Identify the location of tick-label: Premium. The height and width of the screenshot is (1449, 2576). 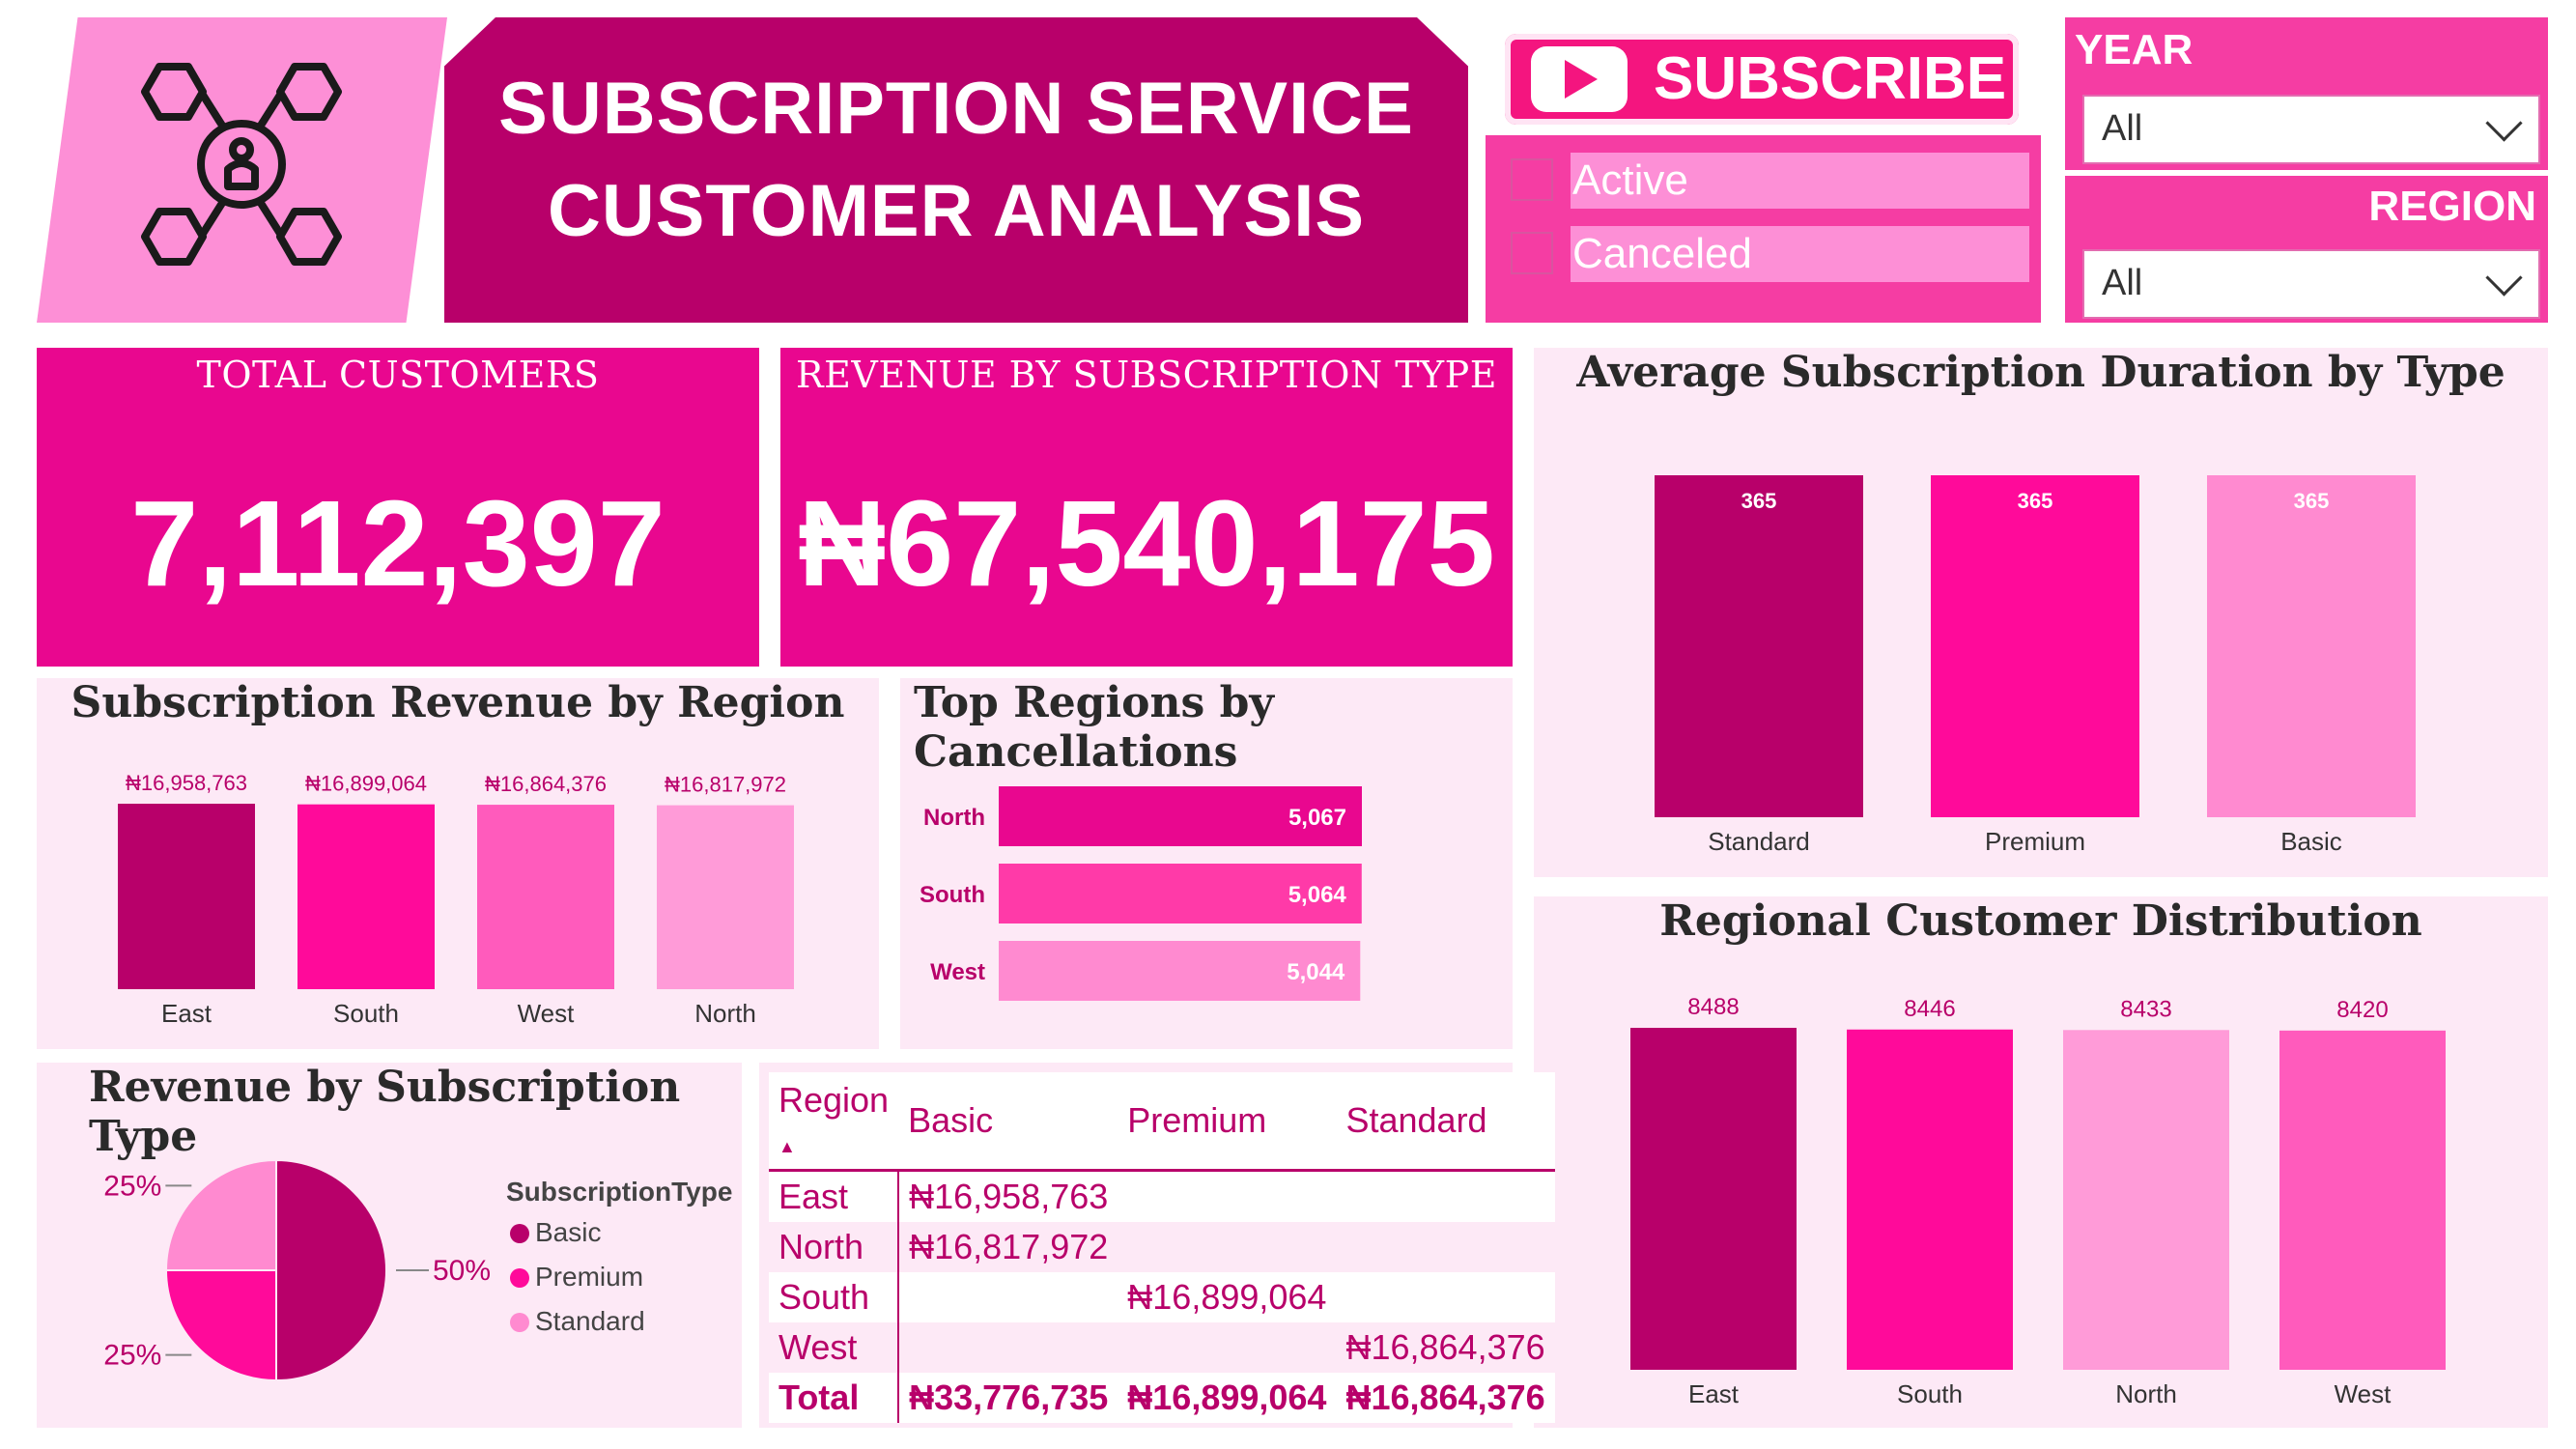
(2035, 841).